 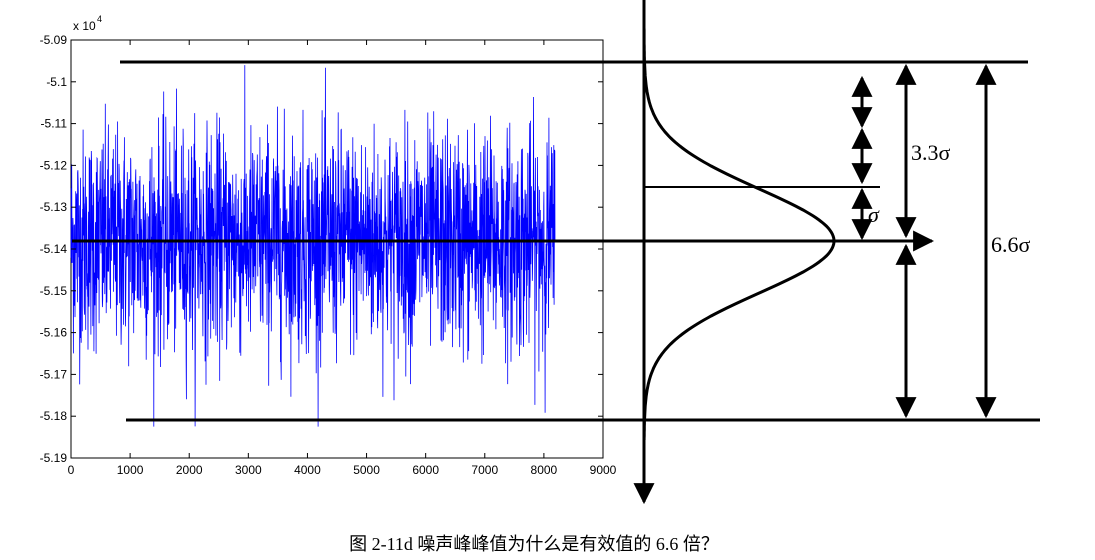 I want to click on y-multiplier-label: x 10, so click(x=84, y=26).